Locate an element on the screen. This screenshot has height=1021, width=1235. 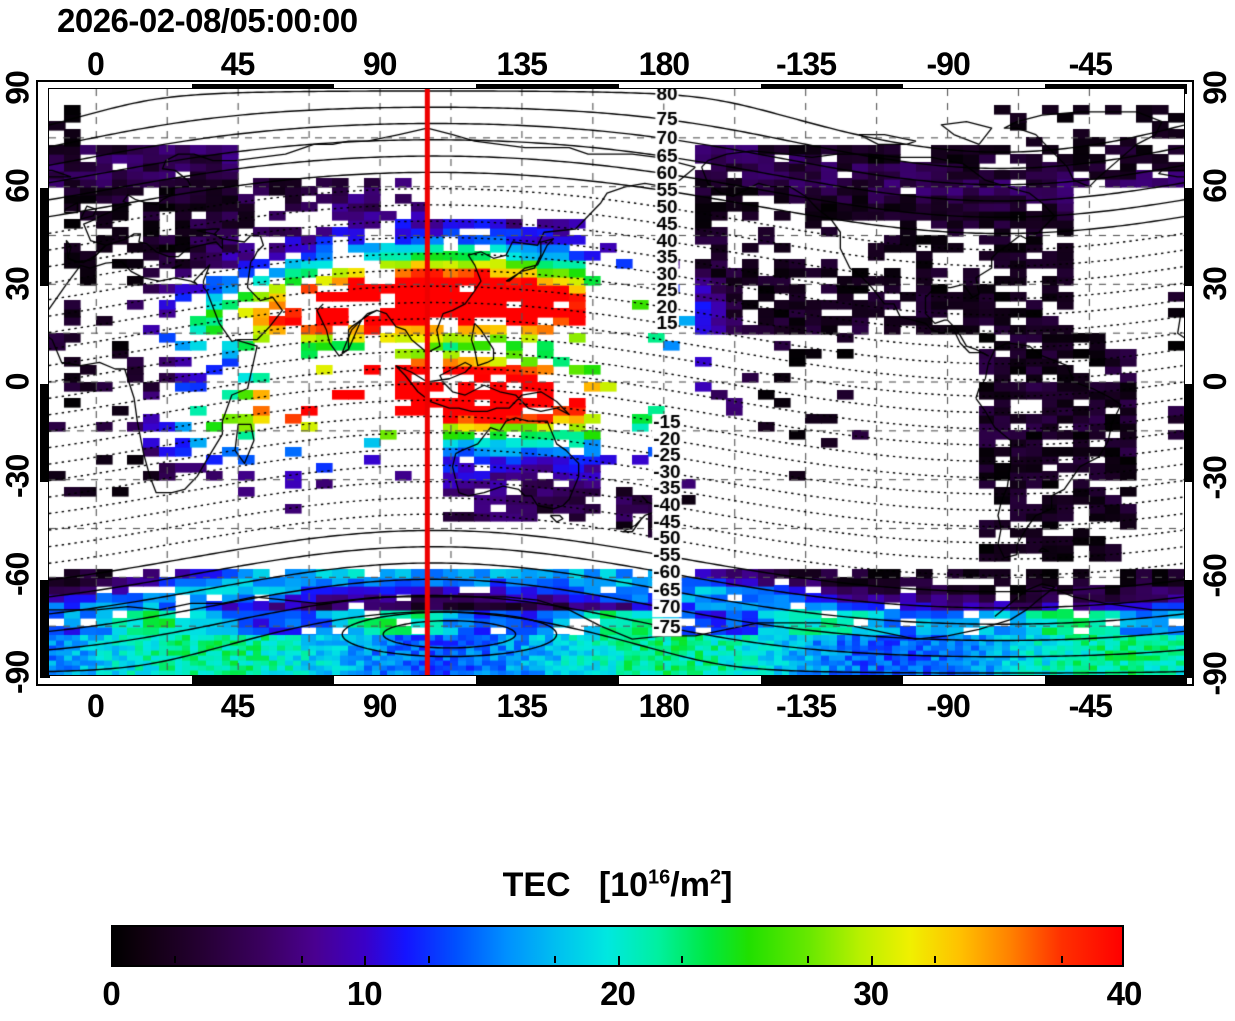
y-axis-tick-label-right: -60 is located at coordinates (1215, 576).